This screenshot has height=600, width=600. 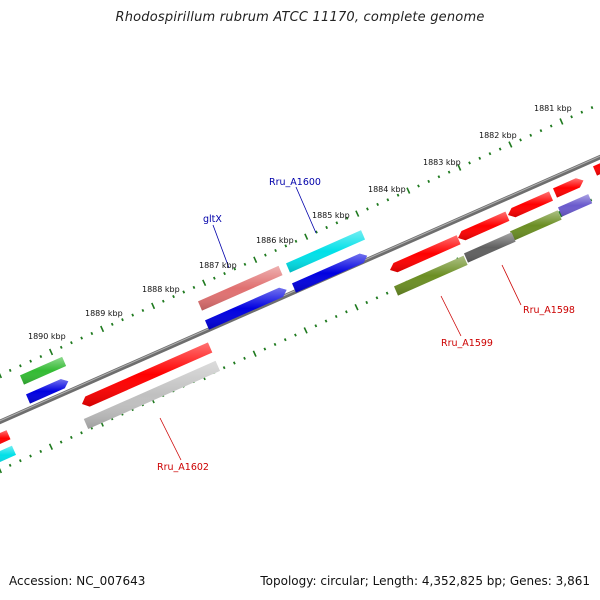 I want to click on scale-label-1887: 1887 kbp, so click(x=218, y=265).